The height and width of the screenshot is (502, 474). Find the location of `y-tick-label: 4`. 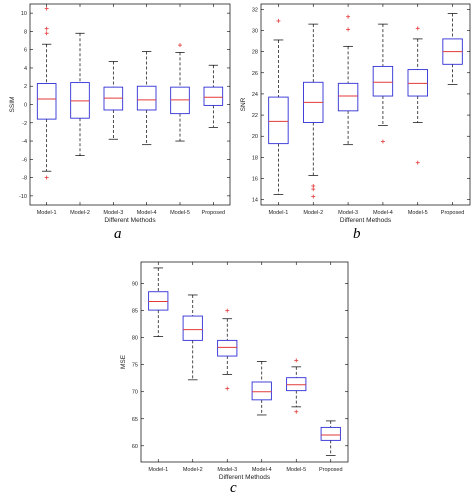

y-tick-label: 4 is located at coordinates (25, 69).